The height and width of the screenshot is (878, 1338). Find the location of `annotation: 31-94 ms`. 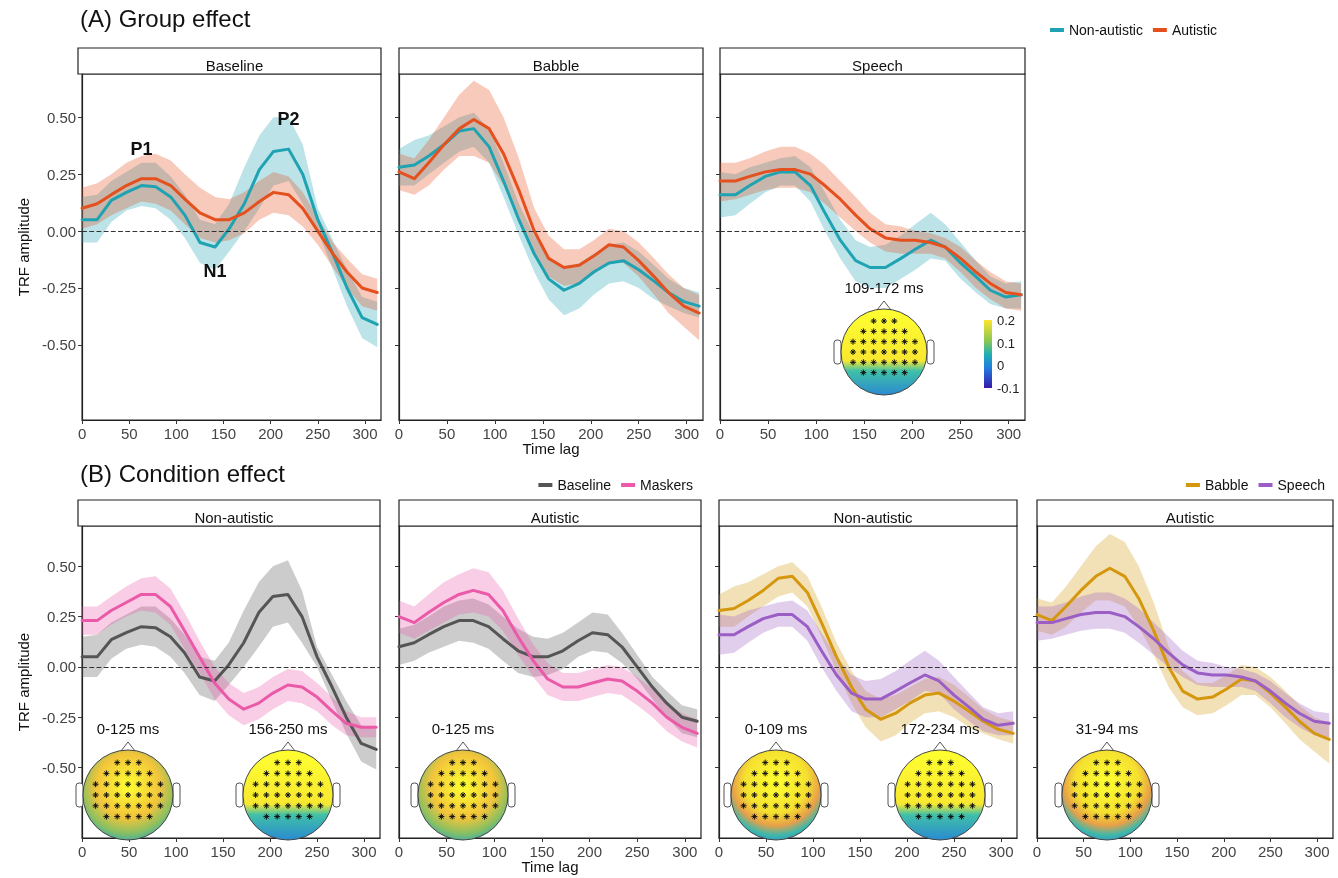

annotation: 31-94 ms is located at coordinates (1107, 728).